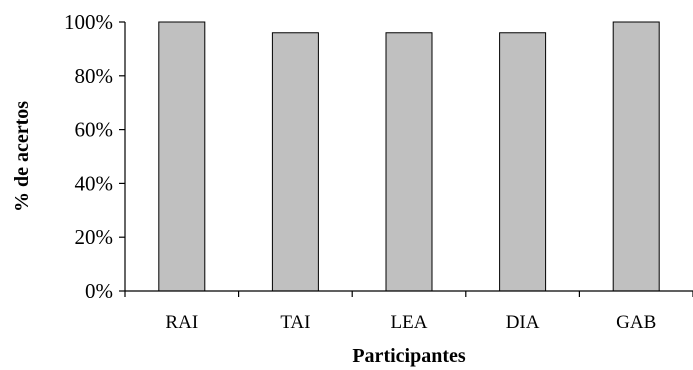 The width and height of the screenshot is (693, 370). Describe the element at coordinates (636, 156) in the screenshot. I see `bar-gab` at that location.